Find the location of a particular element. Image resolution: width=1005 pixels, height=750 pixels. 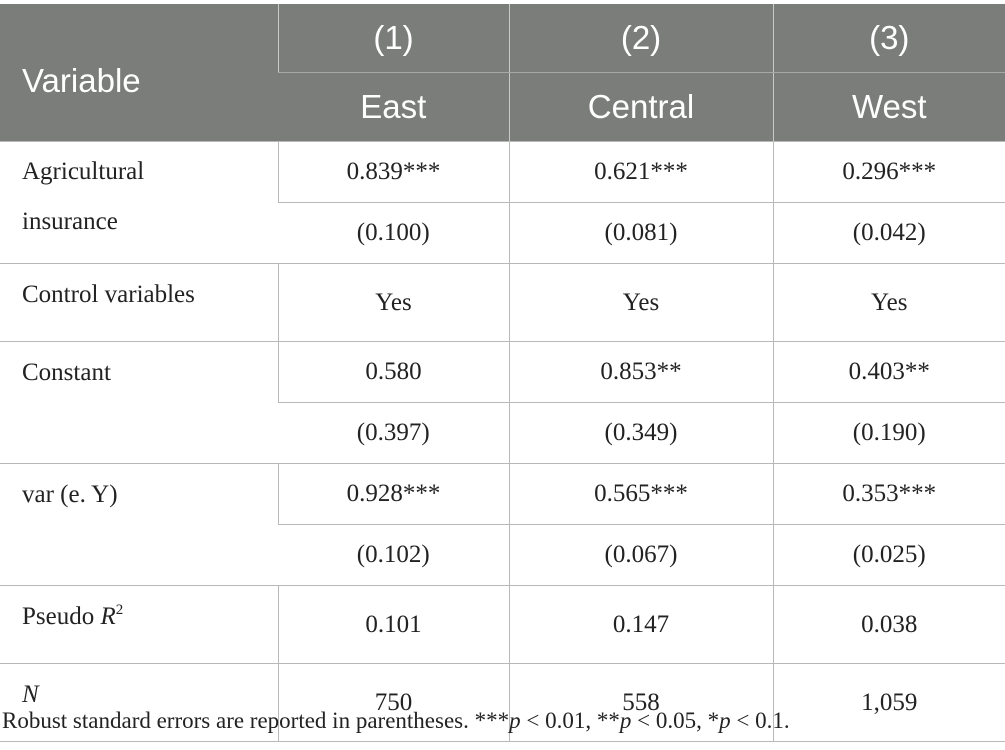

column-number-2: (2) is located at coordinates (640, 38).